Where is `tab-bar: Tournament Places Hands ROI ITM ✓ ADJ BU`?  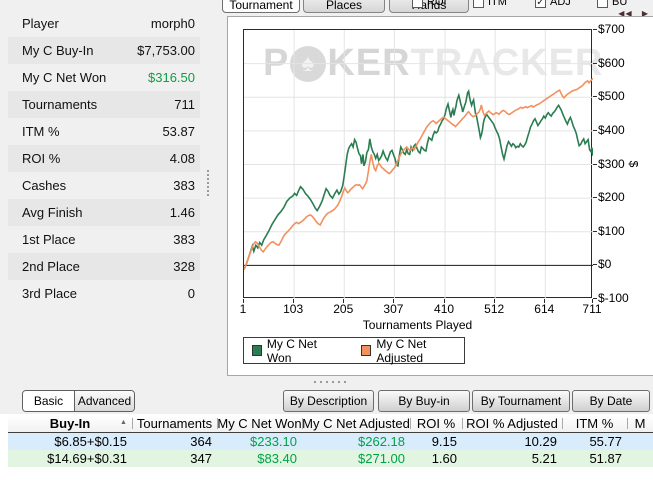
tab-bar: Tournament Places Hands ROI ITM ✓ ADJ BU is located at coordinates (326, 7).